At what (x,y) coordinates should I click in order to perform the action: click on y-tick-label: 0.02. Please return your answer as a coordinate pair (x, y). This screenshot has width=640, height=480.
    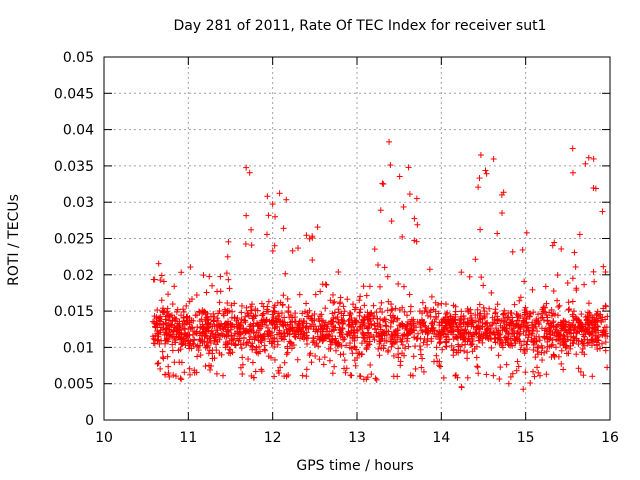
    Looking at the image, I should click on (78, 276).